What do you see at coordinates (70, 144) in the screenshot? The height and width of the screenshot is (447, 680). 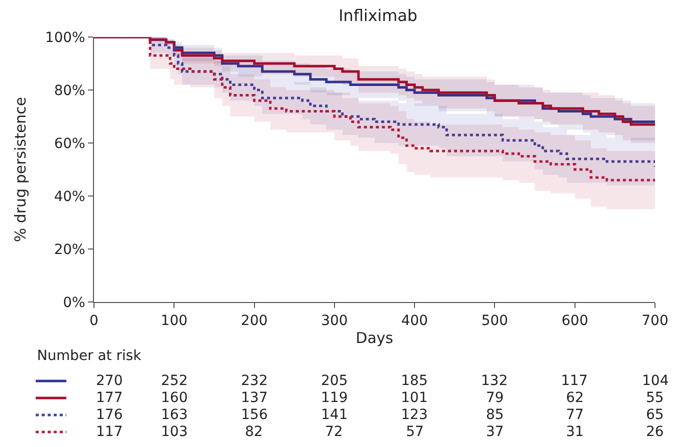 I see `y-tick-label: 60%` at bounding box center [70, 144].